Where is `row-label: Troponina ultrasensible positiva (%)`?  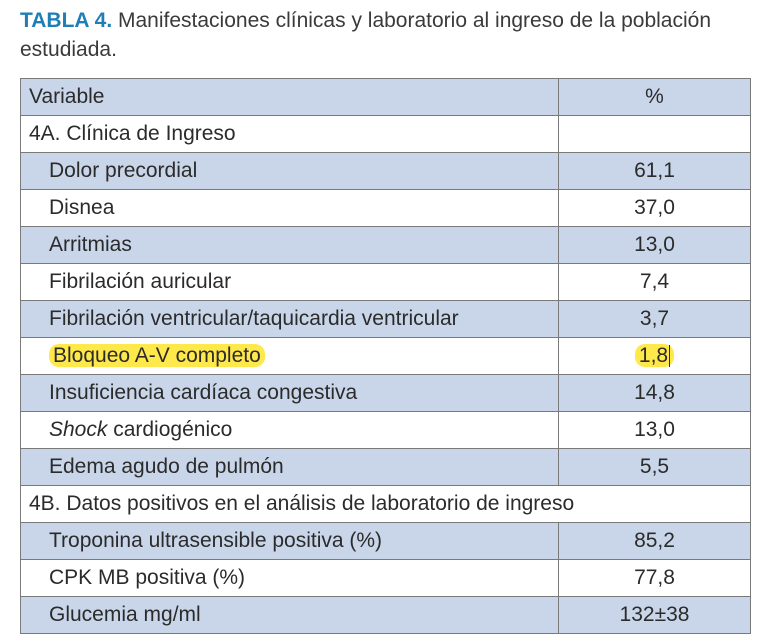 row-label: Troponina ultrasensible positiva (%) is located at coordinates (289, 541).